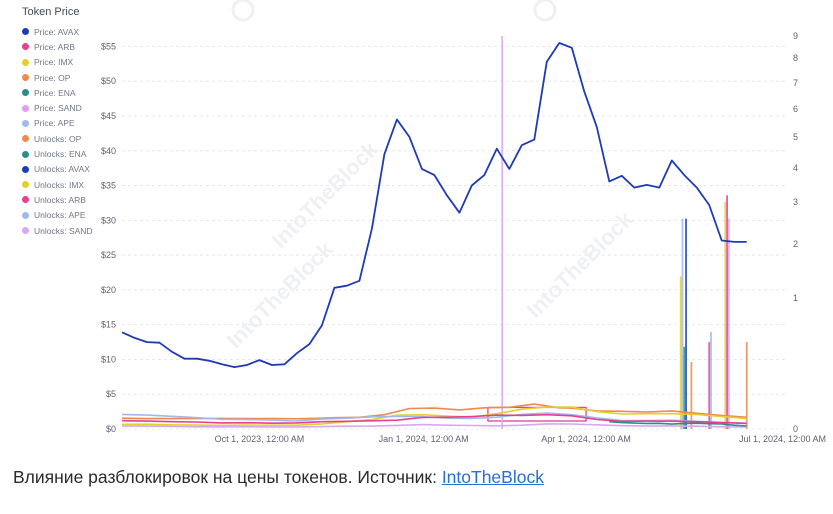 This screenshot has width=833, height=514. Describe the element at coordinates (795, 202) in the screenshot. I see `y-right-tick-label: 3` at that location.